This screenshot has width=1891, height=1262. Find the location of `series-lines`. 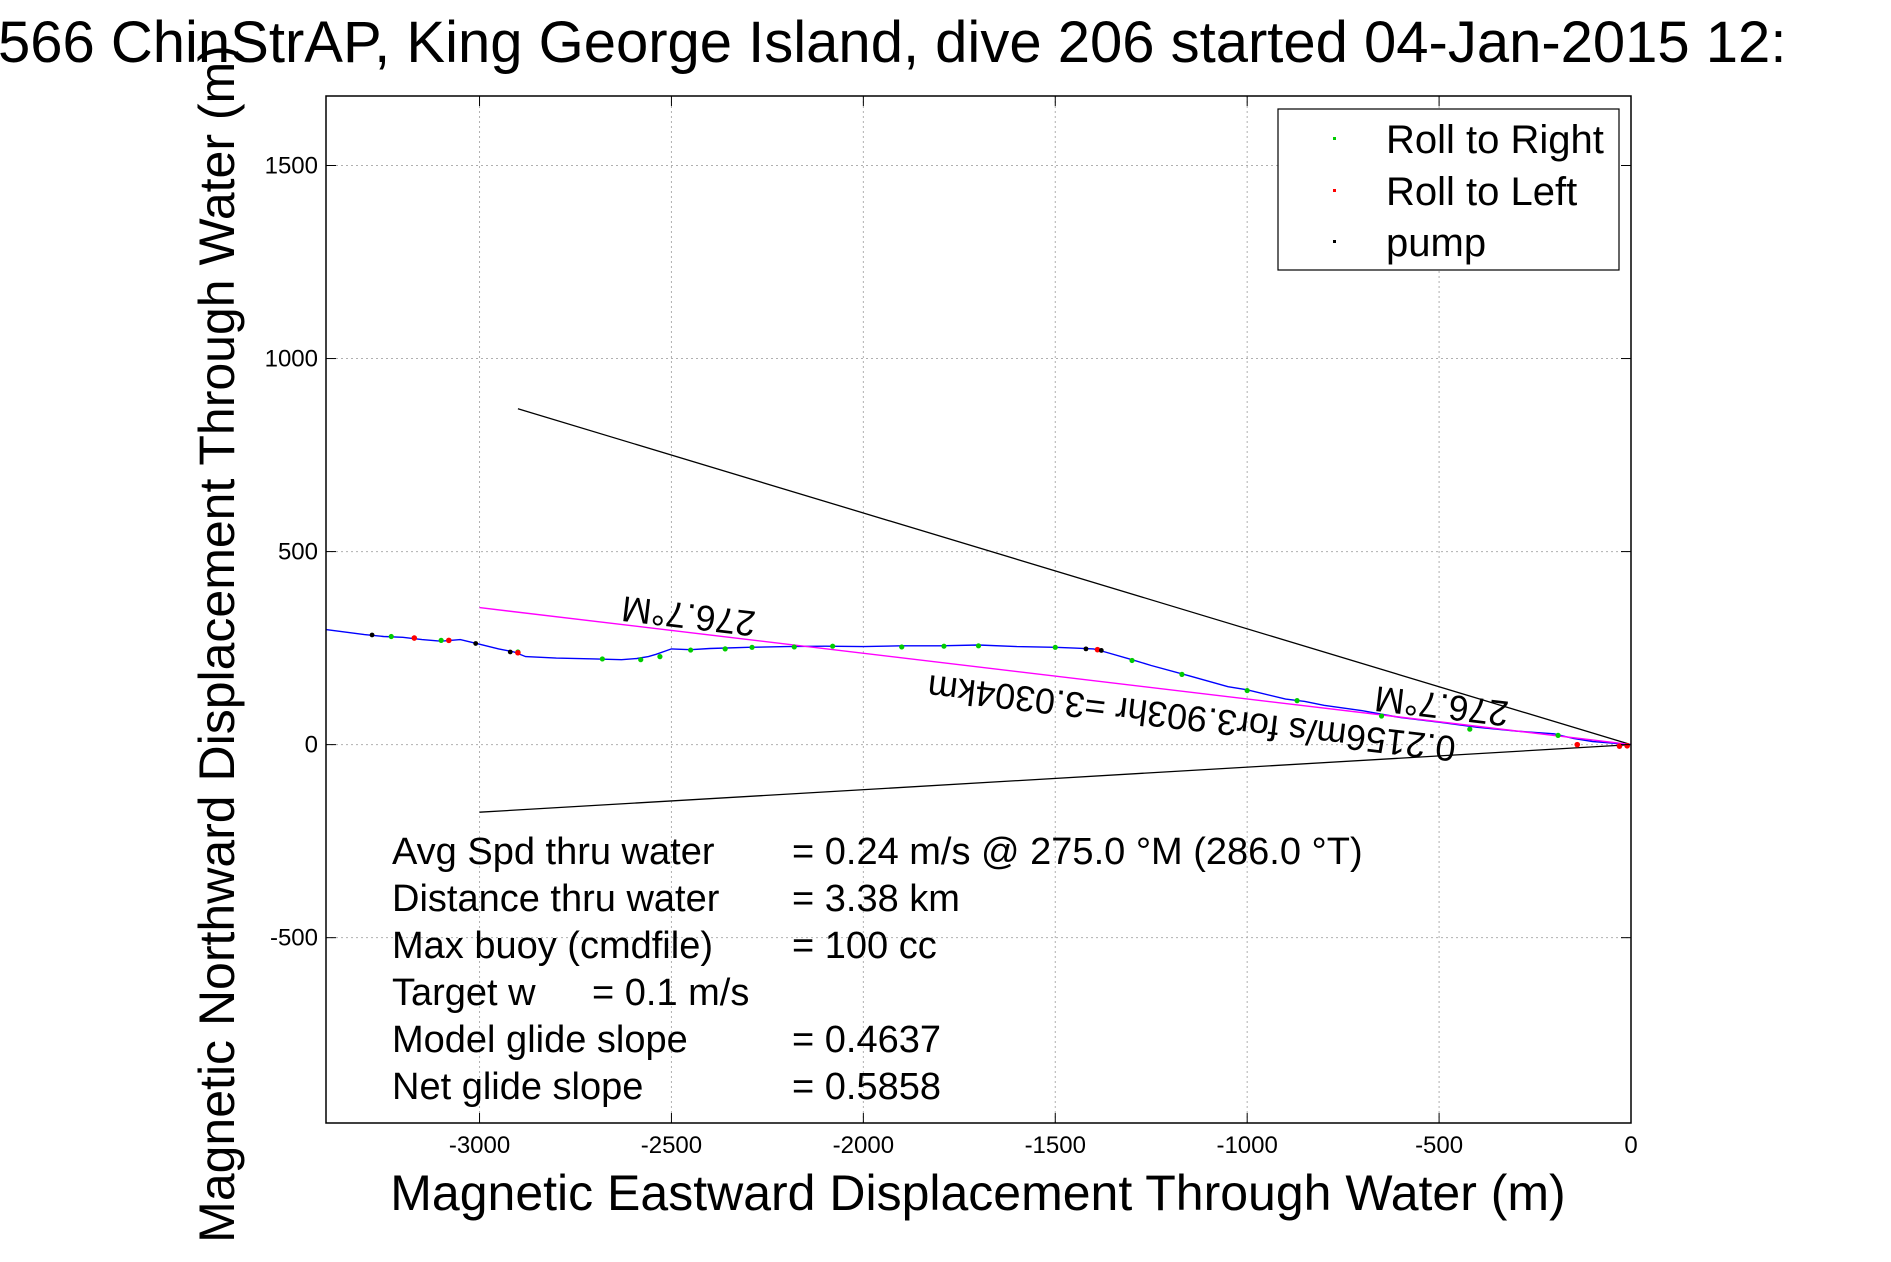

series-lines is located at coordinates (978, 676).